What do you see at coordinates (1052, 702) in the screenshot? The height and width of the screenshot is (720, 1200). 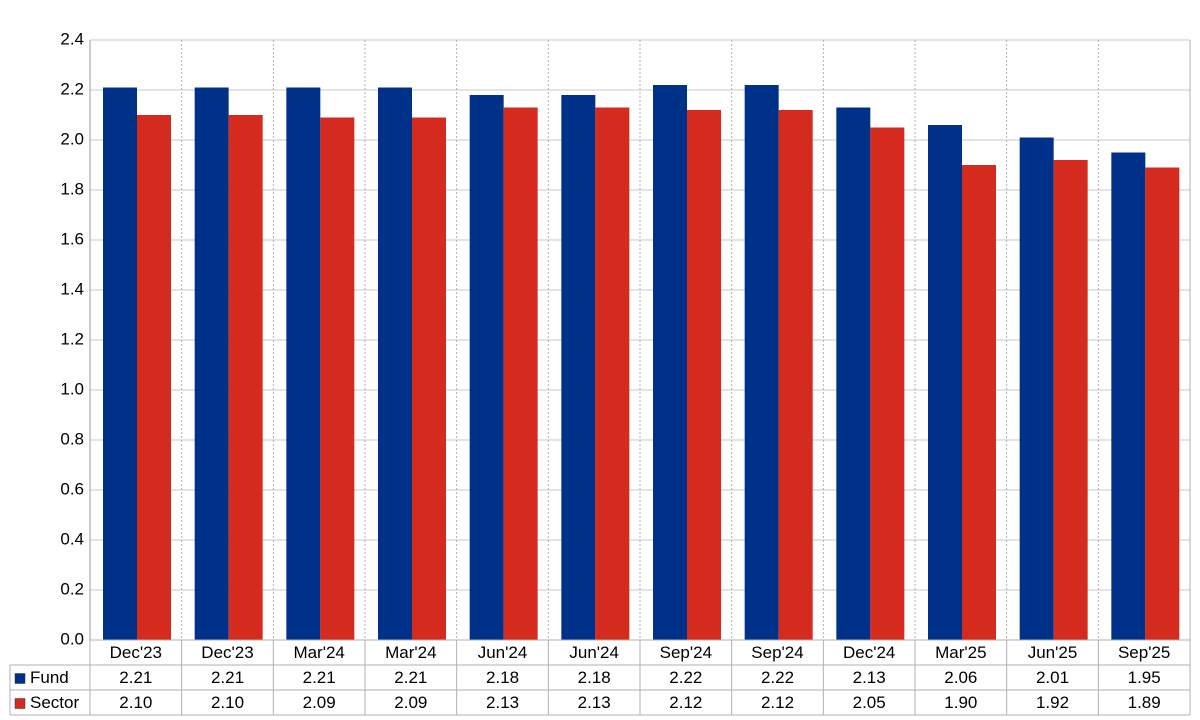 I see `table-value: 1.92` at bounding box center [1052, 702].